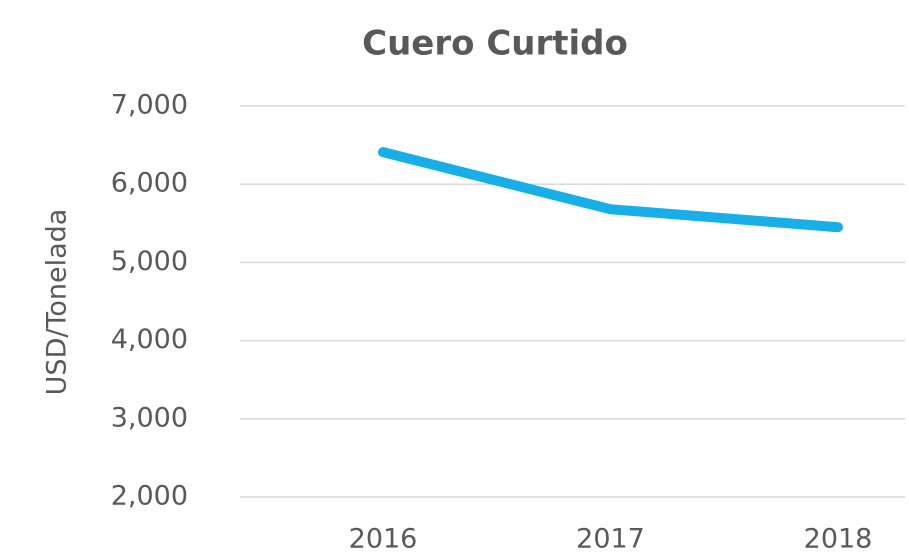 The width and height of the screenshot is (909, 559). I want to click on y-tick-label: 7,000, so click(149, 105).